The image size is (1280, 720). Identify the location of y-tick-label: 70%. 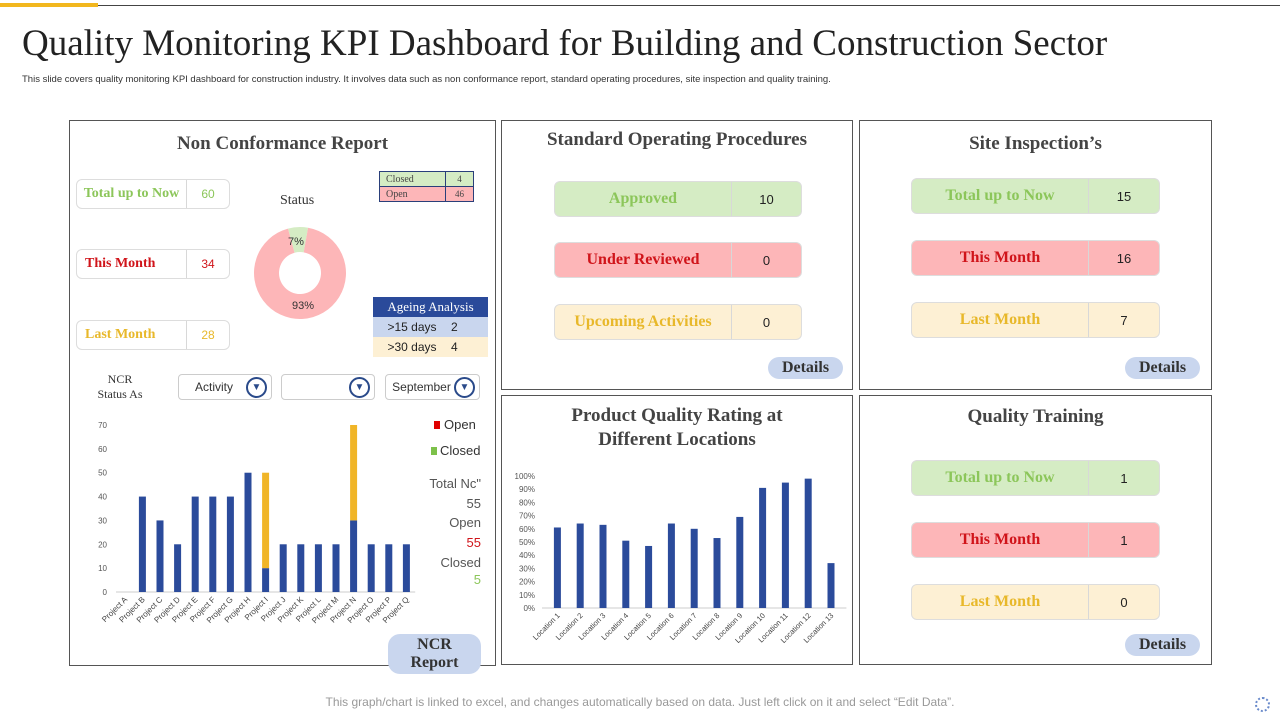
(527, 516).